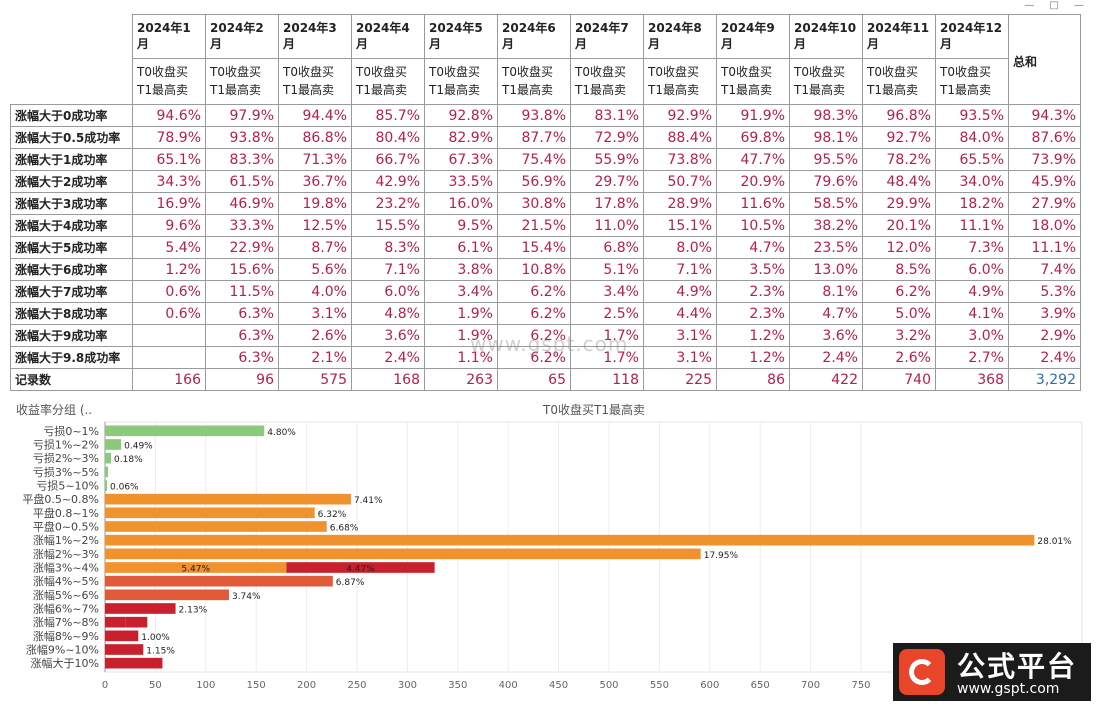  What do you see at coordinates (71, 59) in the screenshot?
I see `table-corner` at bounding box center [71, 59].